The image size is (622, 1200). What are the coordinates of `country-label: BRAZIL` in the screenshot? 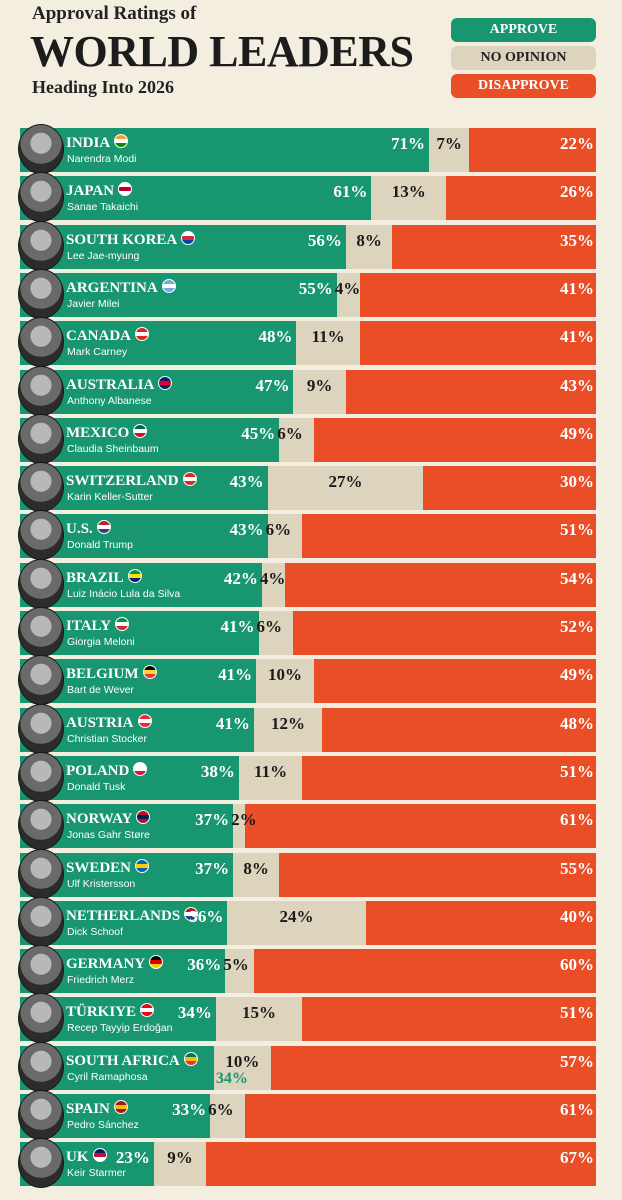 It's located at (104, 577).